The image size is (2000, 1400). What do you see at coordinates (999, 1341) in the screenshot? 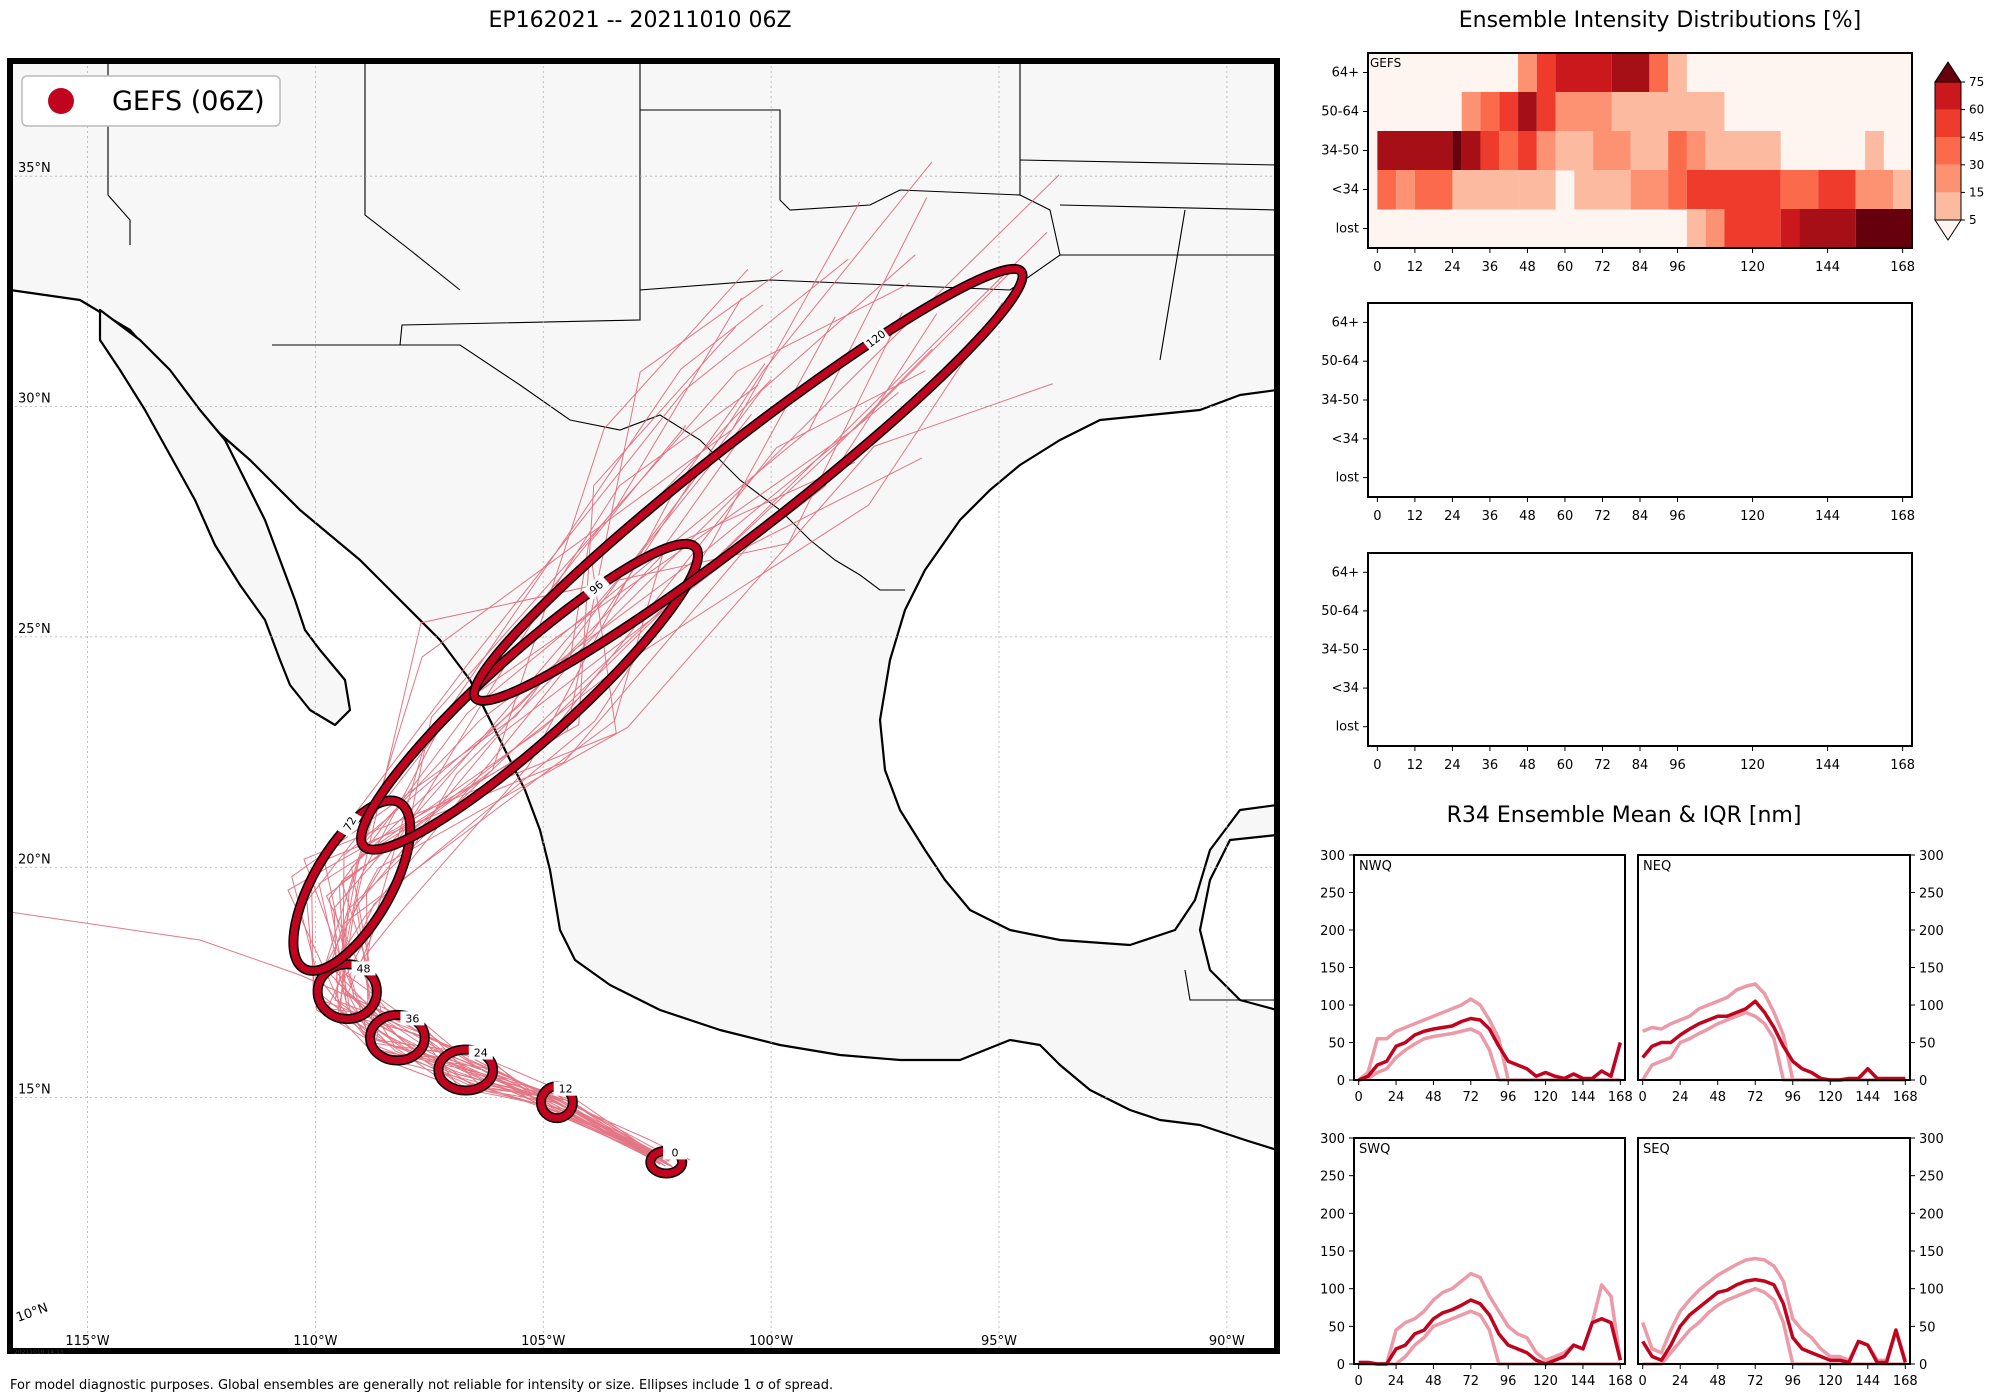
I see `lon-tick-label: 95°W` at bounding box center [999, 1341].